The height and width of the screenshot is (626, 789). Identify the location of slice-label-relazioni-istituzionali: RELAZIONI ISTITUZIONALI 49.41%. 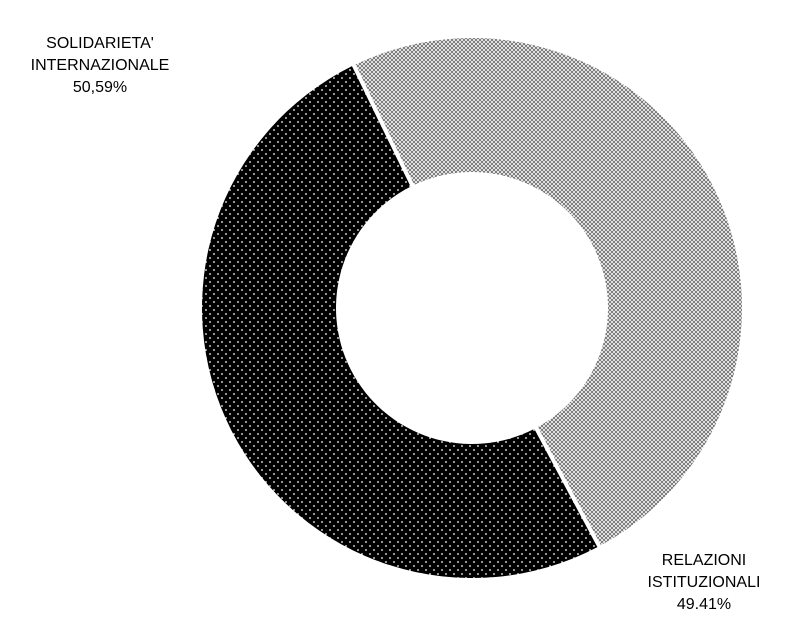
(701, 583).